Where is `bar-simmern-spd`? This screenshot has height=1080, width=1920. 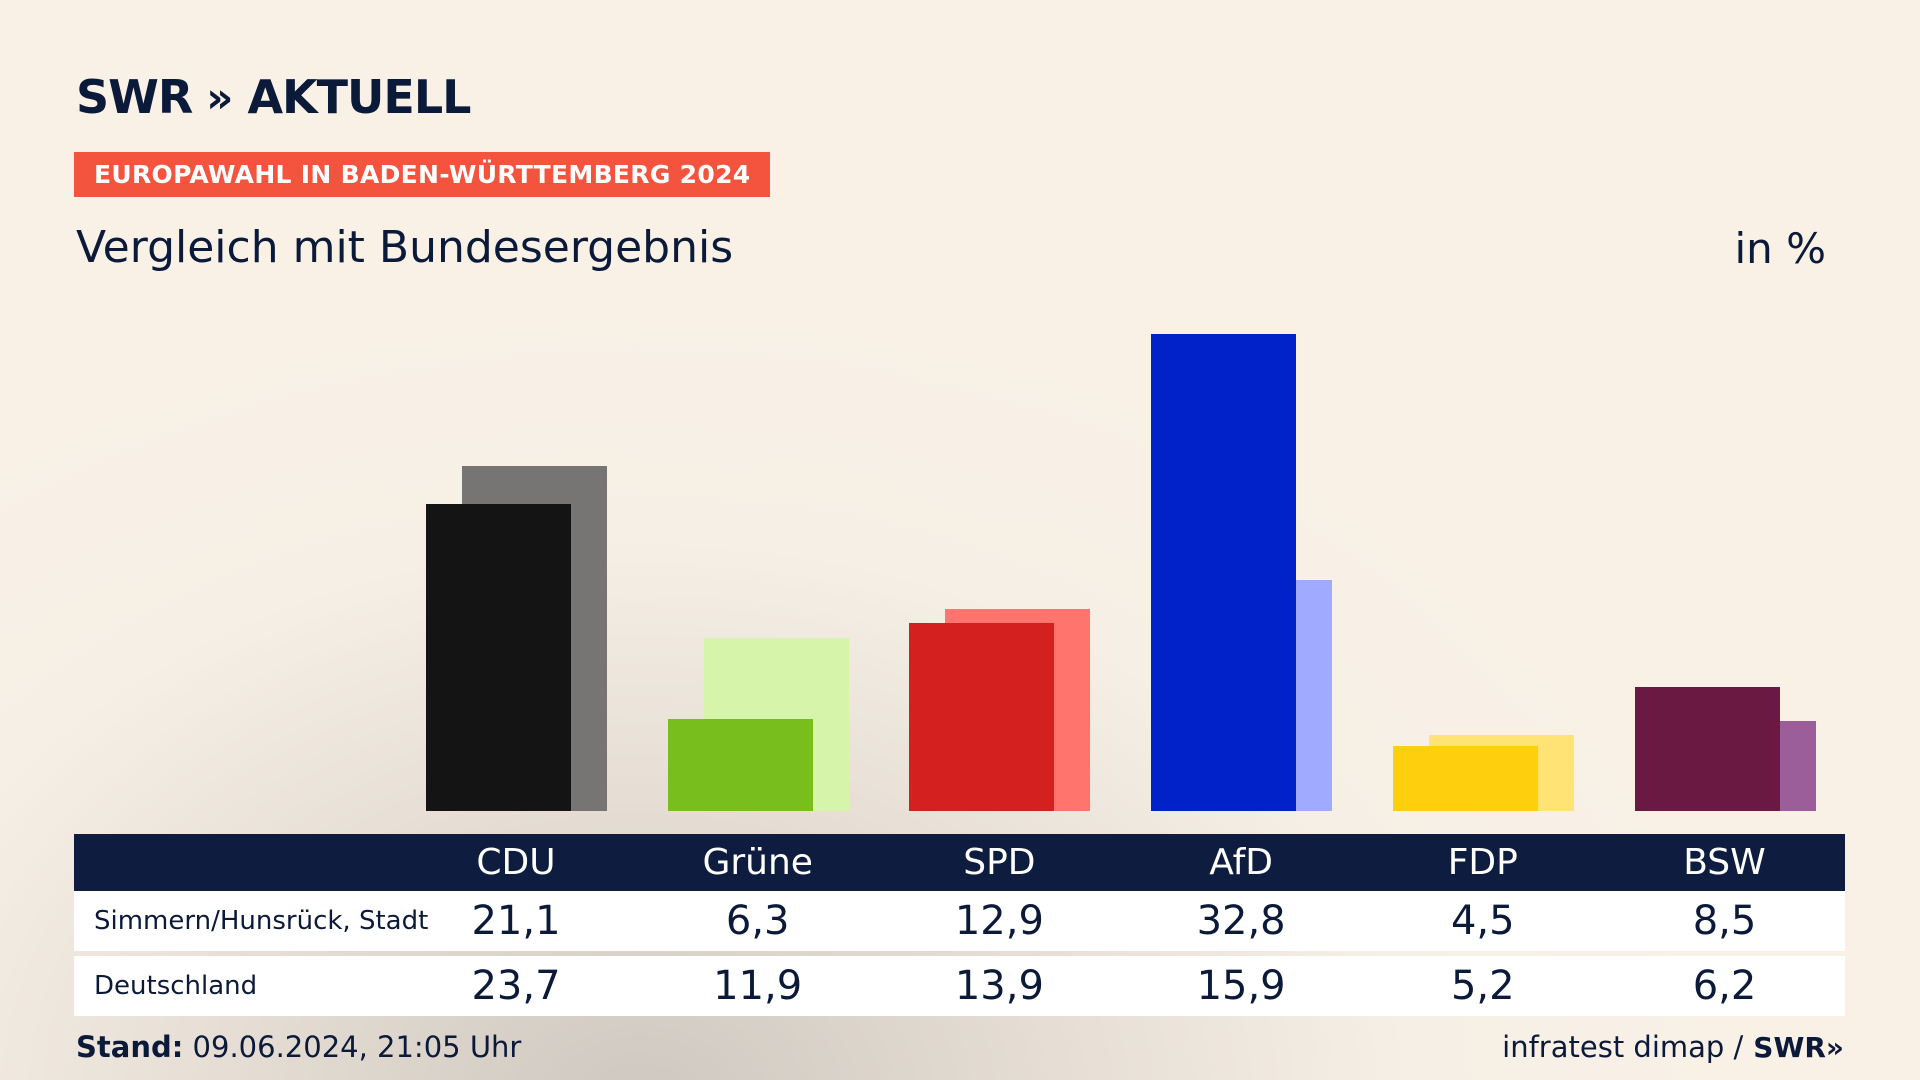 bar-simmern-spd is located at coordinates (982, 717).